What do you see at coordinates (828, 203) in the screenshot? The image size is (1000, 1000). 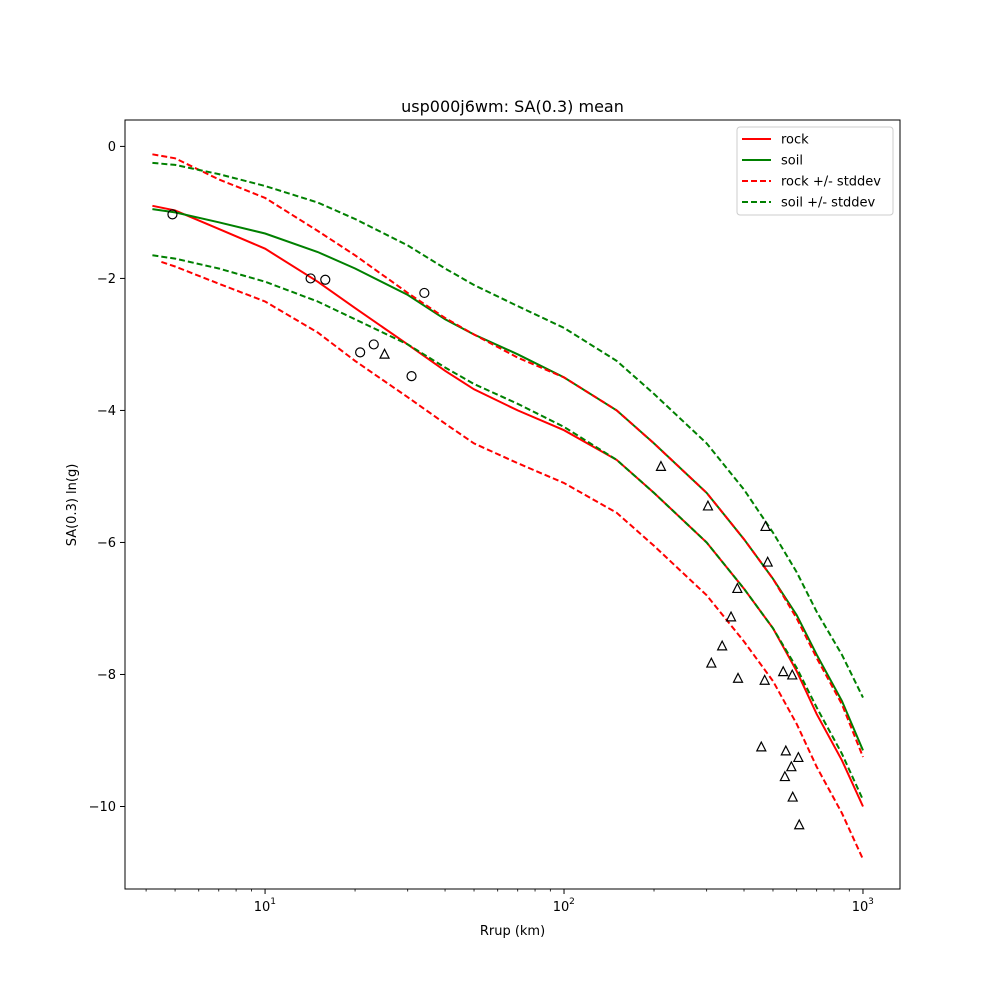 I see `legend-label: soil +/- stddev` at bounding box center [828, 203].